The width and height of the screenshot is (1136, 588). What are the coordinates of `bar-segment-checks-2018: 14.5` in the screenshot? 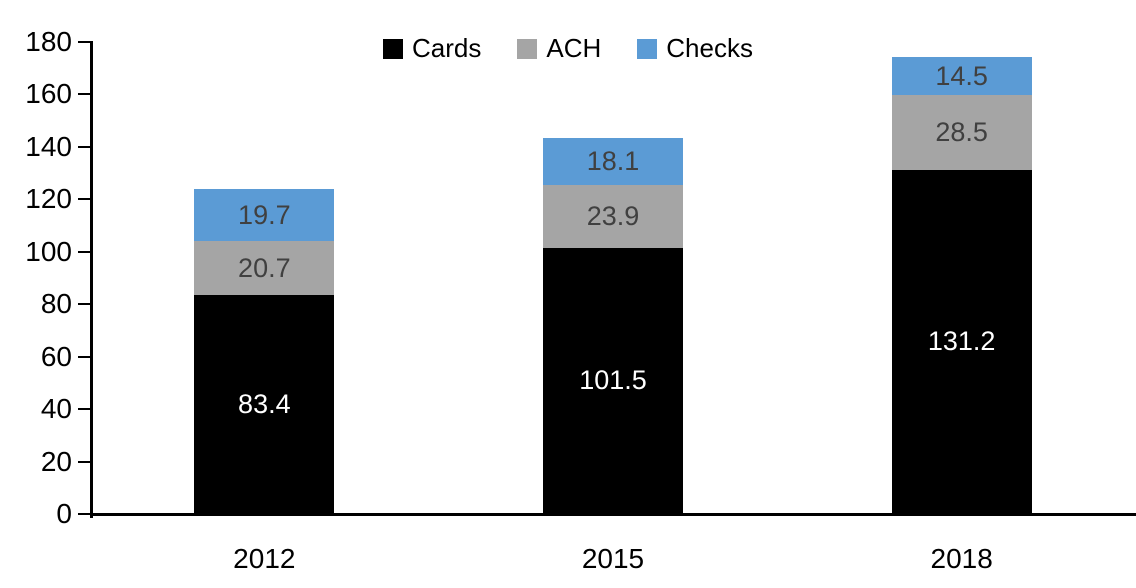 It's located at (961, 76).